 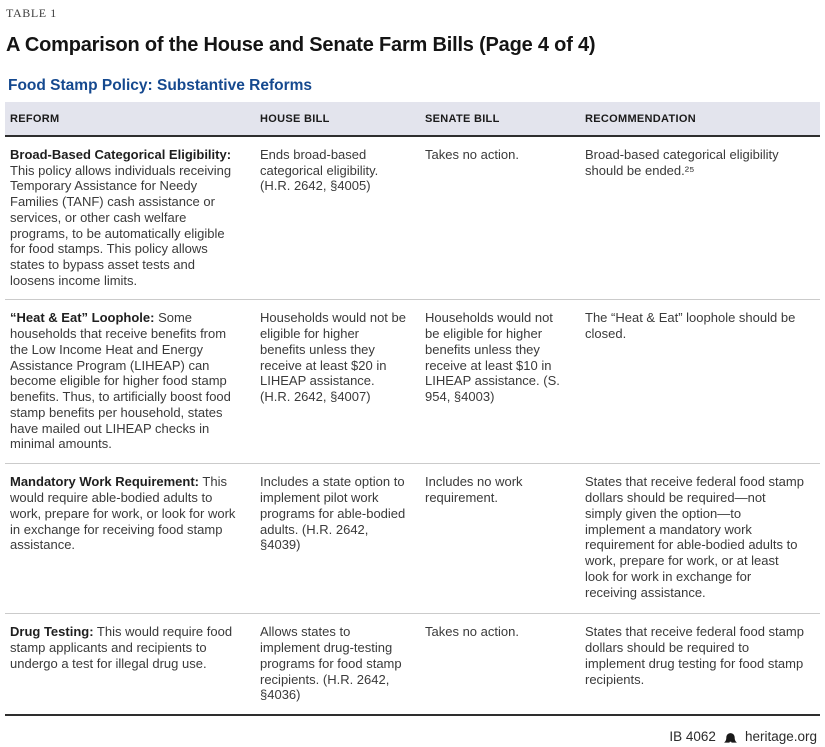 What do you see at coordinates (462, 119) in the screenshot?
I see `column-header-senate-bill: SENATE BILL` at bounding box center [462, 119].